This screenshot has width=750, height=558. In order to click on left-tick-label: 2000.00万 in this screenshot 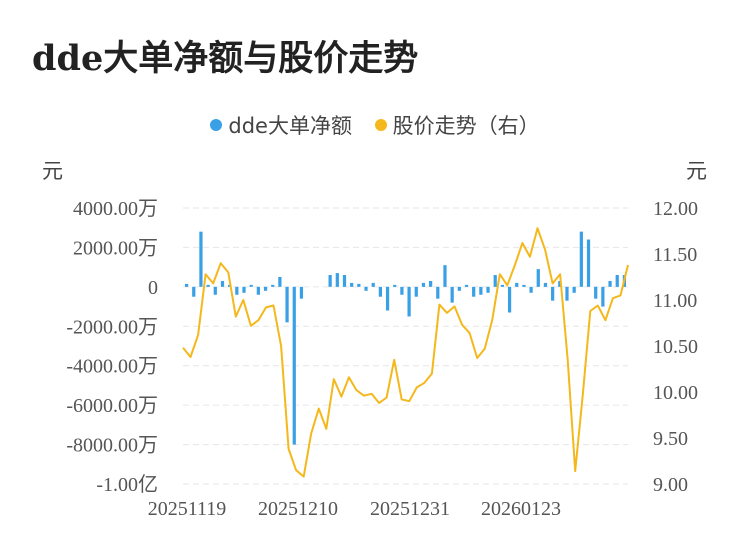, I will do `click(115, 248)`.